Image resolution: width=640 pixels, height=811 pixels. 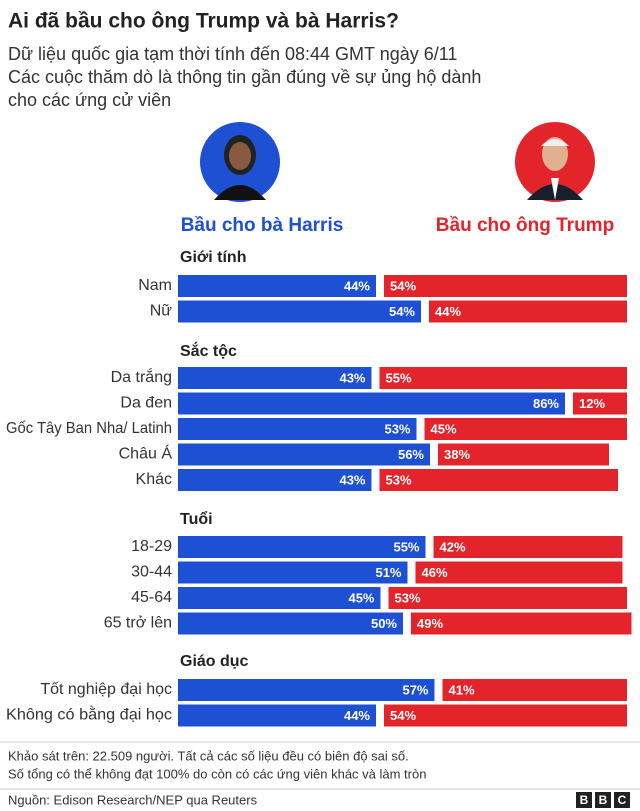 I want to click on category-label: Da đen, so click(x=146, y=403).